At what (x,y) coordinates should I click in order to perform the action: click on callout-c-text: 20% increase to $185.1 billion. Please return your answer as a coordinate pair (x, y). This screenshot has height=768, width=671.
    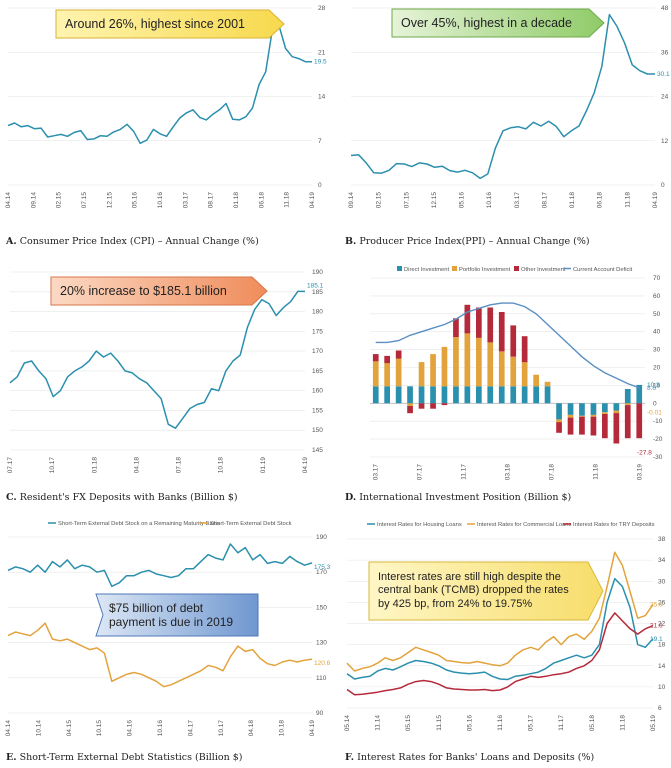
    Looking at the image, I should click on (143, 290).